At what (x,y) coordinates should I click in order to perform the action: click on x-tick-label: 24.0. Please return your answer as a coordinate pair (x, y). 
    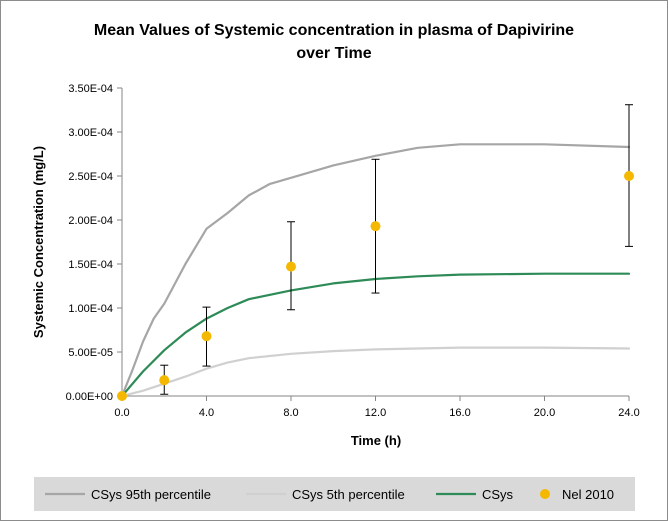
    Looking at the image, I should click on (628, 413).